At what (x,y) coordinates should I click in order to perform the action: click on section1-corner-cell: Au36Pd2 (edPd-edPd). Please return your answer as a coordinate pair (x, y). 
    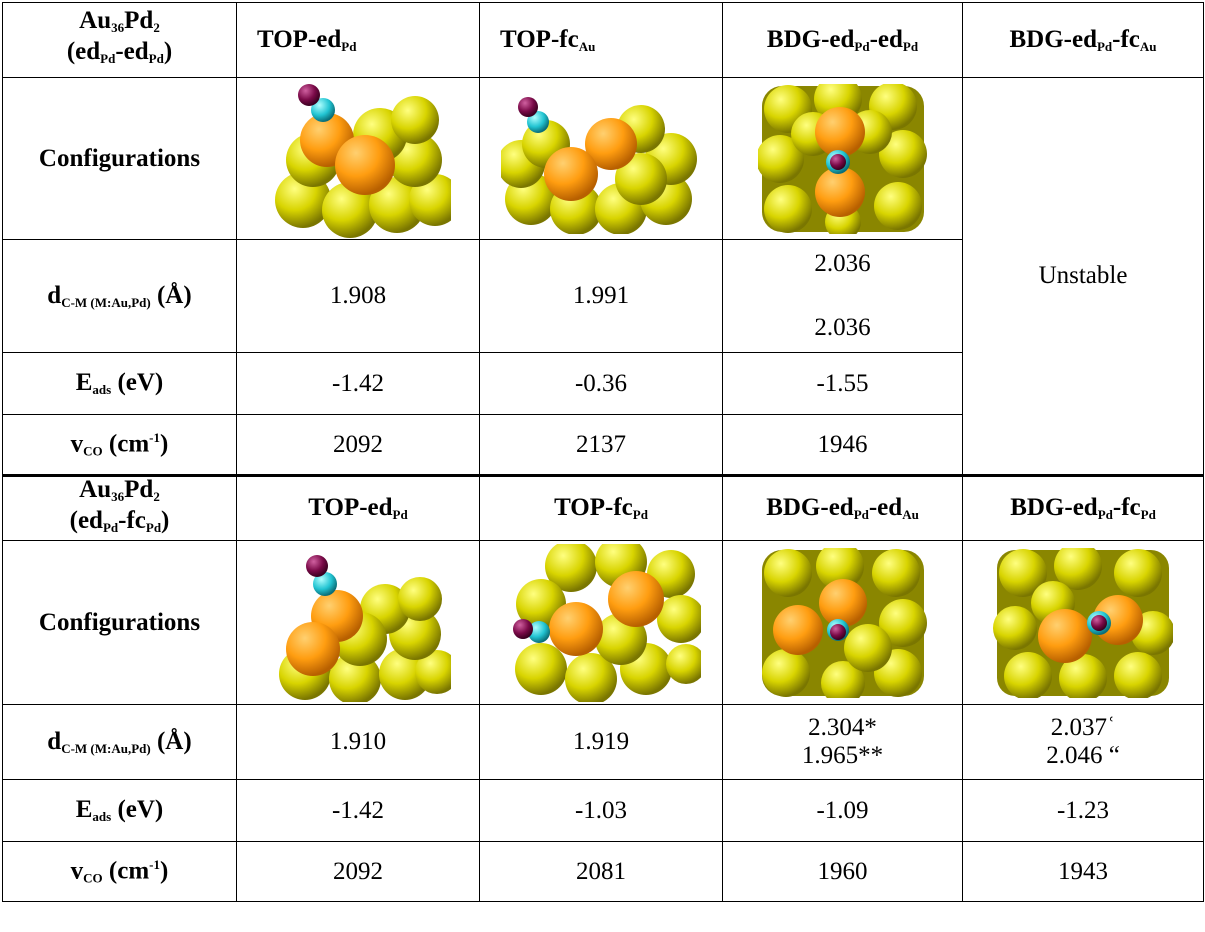
    Looking at the image, I should click on (119, 40).